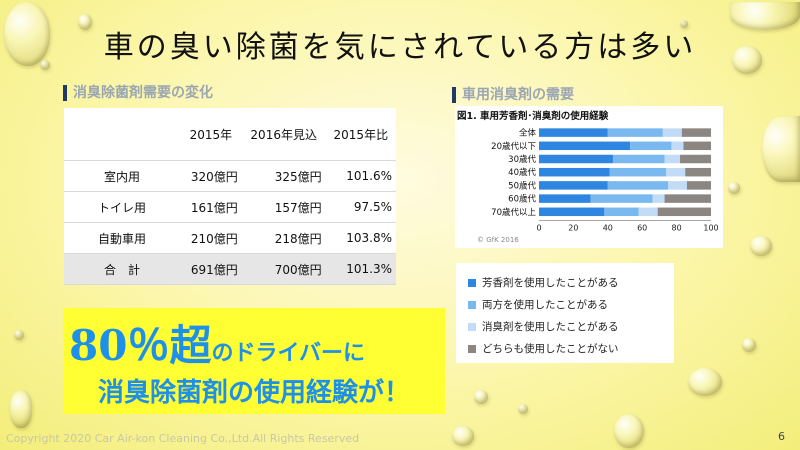 The width and height of the screenshot is (800, 450). I want to click on category-label: 30歳代, so click(522, 159).